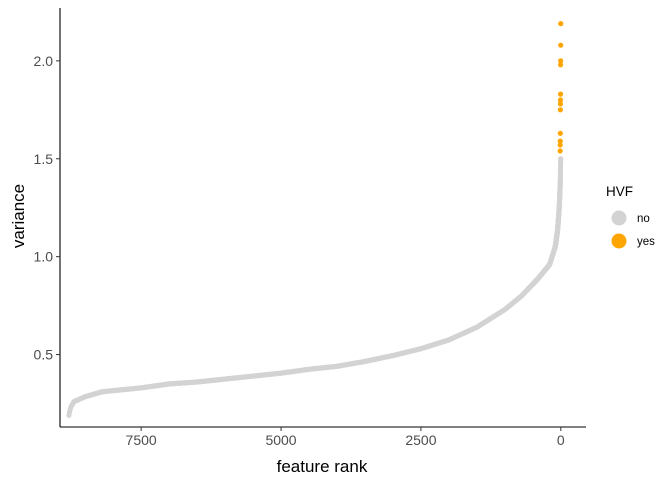 The width and height of the screenshot is (672, 480). Describe the element at coordinates (630, 216) in the screenshot. I see `legend: HVF no yes` at that location.